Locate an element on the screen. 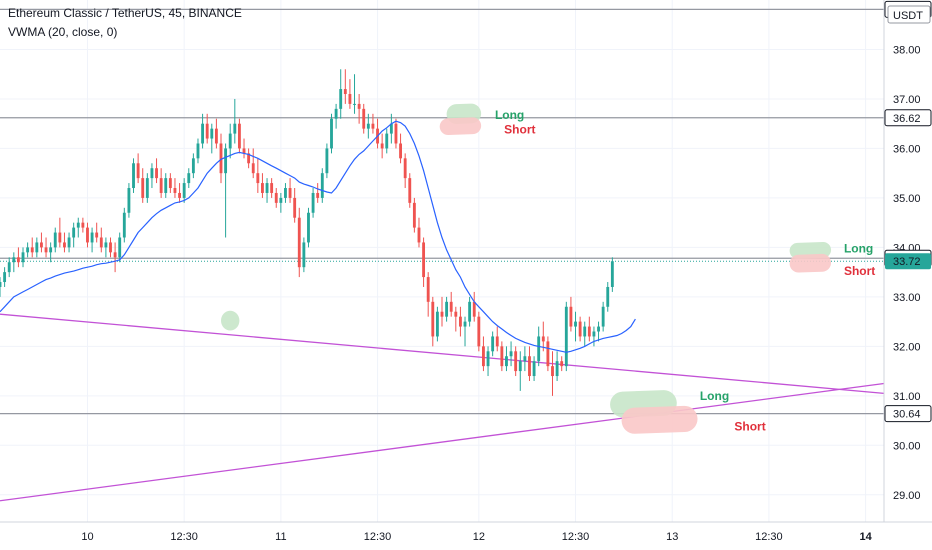 The image size is (932, 550). time-tick-label: 14 is located at coordinates (865, 537).